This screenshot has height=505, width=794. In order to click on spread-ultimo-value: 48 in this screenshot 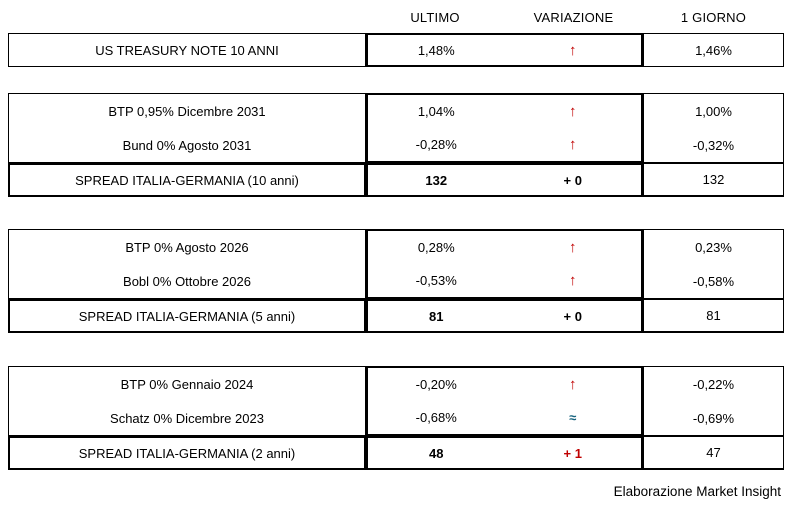, I will do `click(436, 453)`.